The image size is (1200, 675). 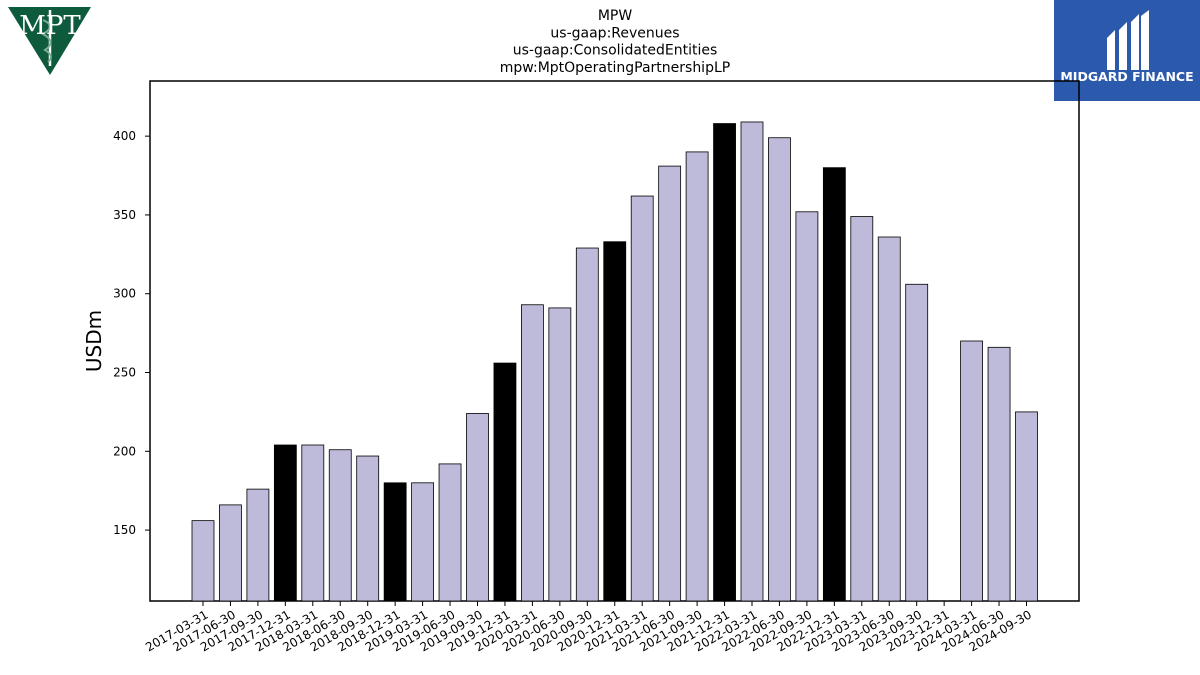 I want to click on y-tick-label: 300, so click(x=124, y=294).